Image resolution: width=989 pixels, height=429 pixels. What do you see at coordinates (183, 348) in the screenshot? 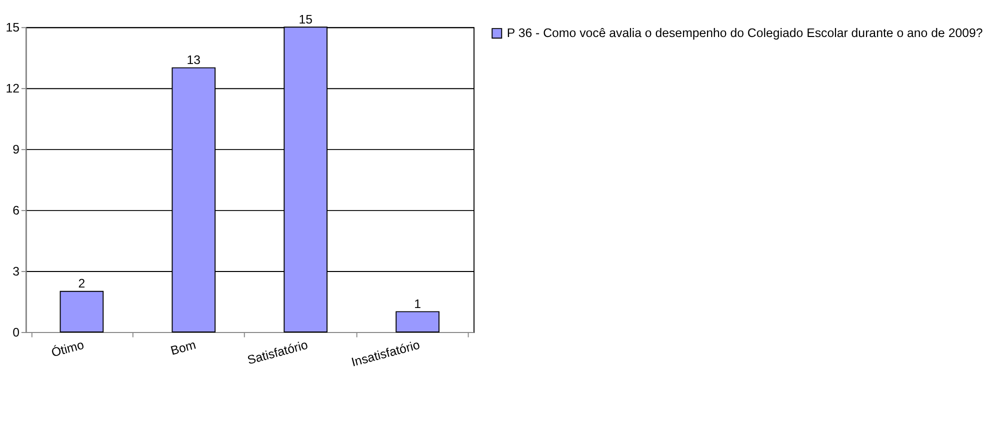
I see `x-tick-label: Bom` at bounding box center [183, 348].